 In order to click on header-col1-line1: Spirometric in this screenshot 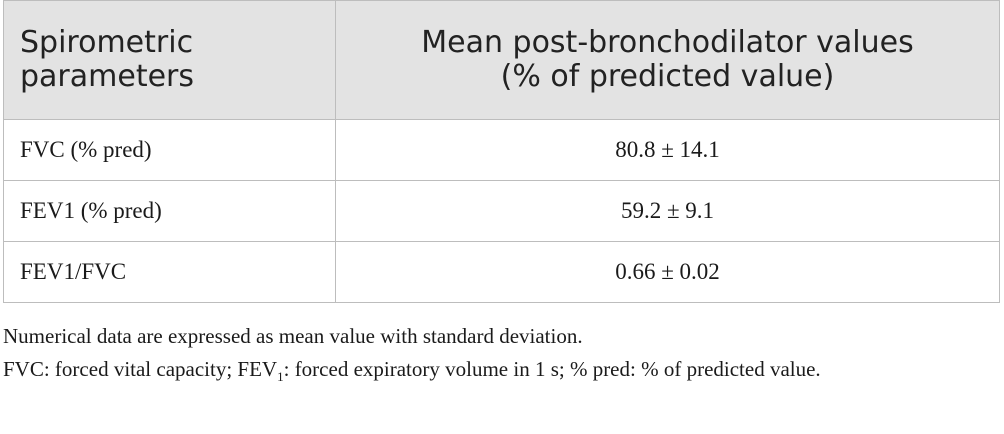, I will do `click(107, 42)`.